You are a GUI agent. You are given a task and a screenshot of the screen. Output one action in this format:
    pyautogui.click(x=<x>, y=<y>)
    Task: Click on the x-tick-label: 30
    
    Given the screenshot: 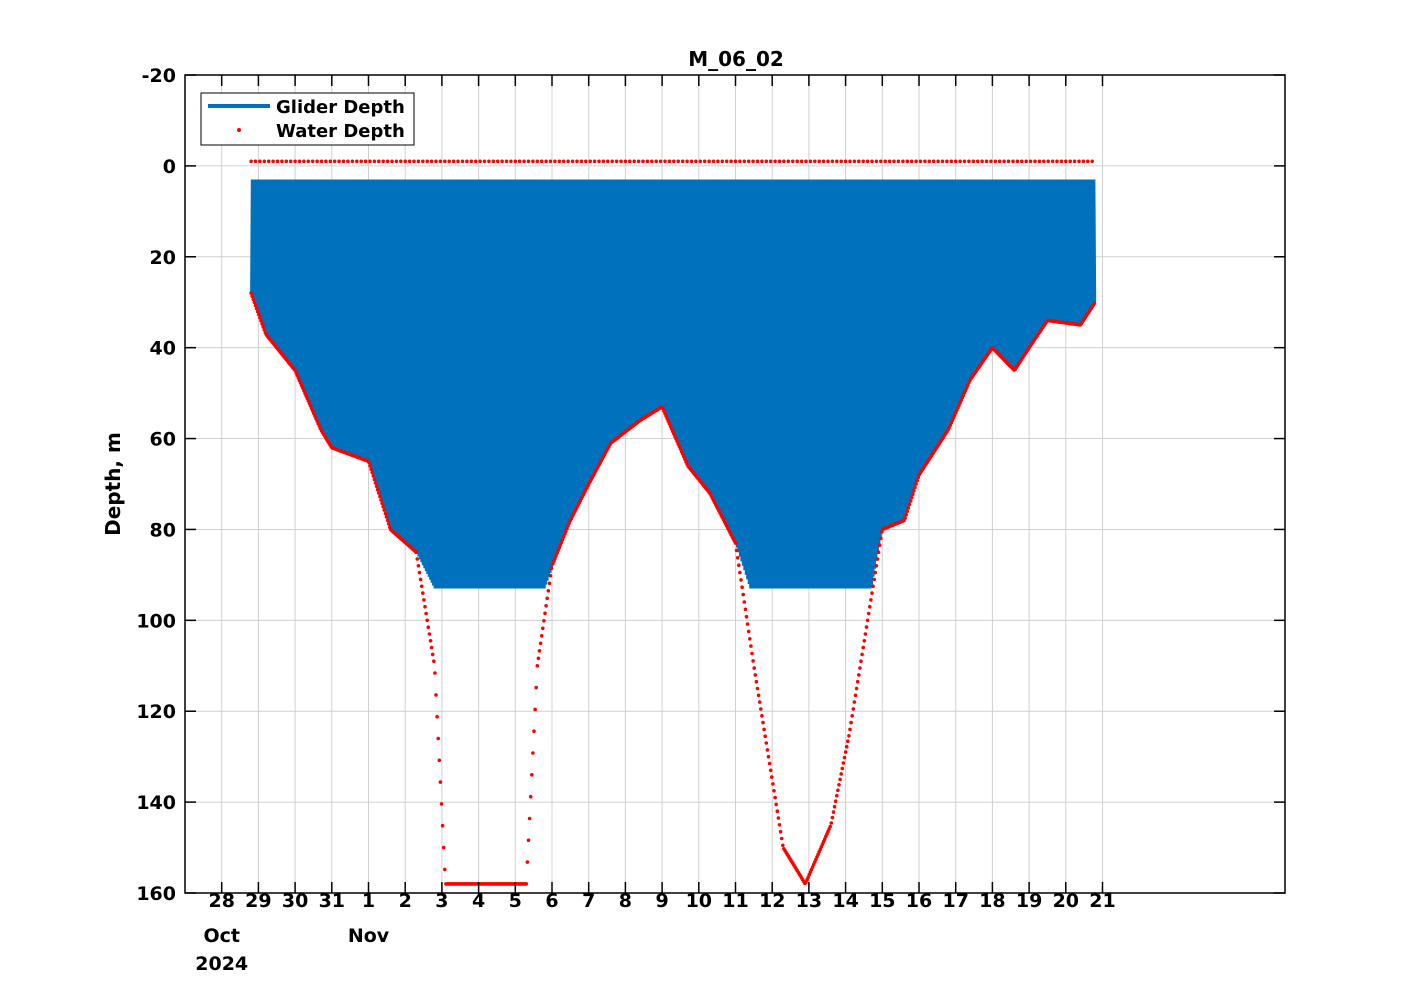 What is the action you would take?
    pyautogui.click(x=295, y=901)
    